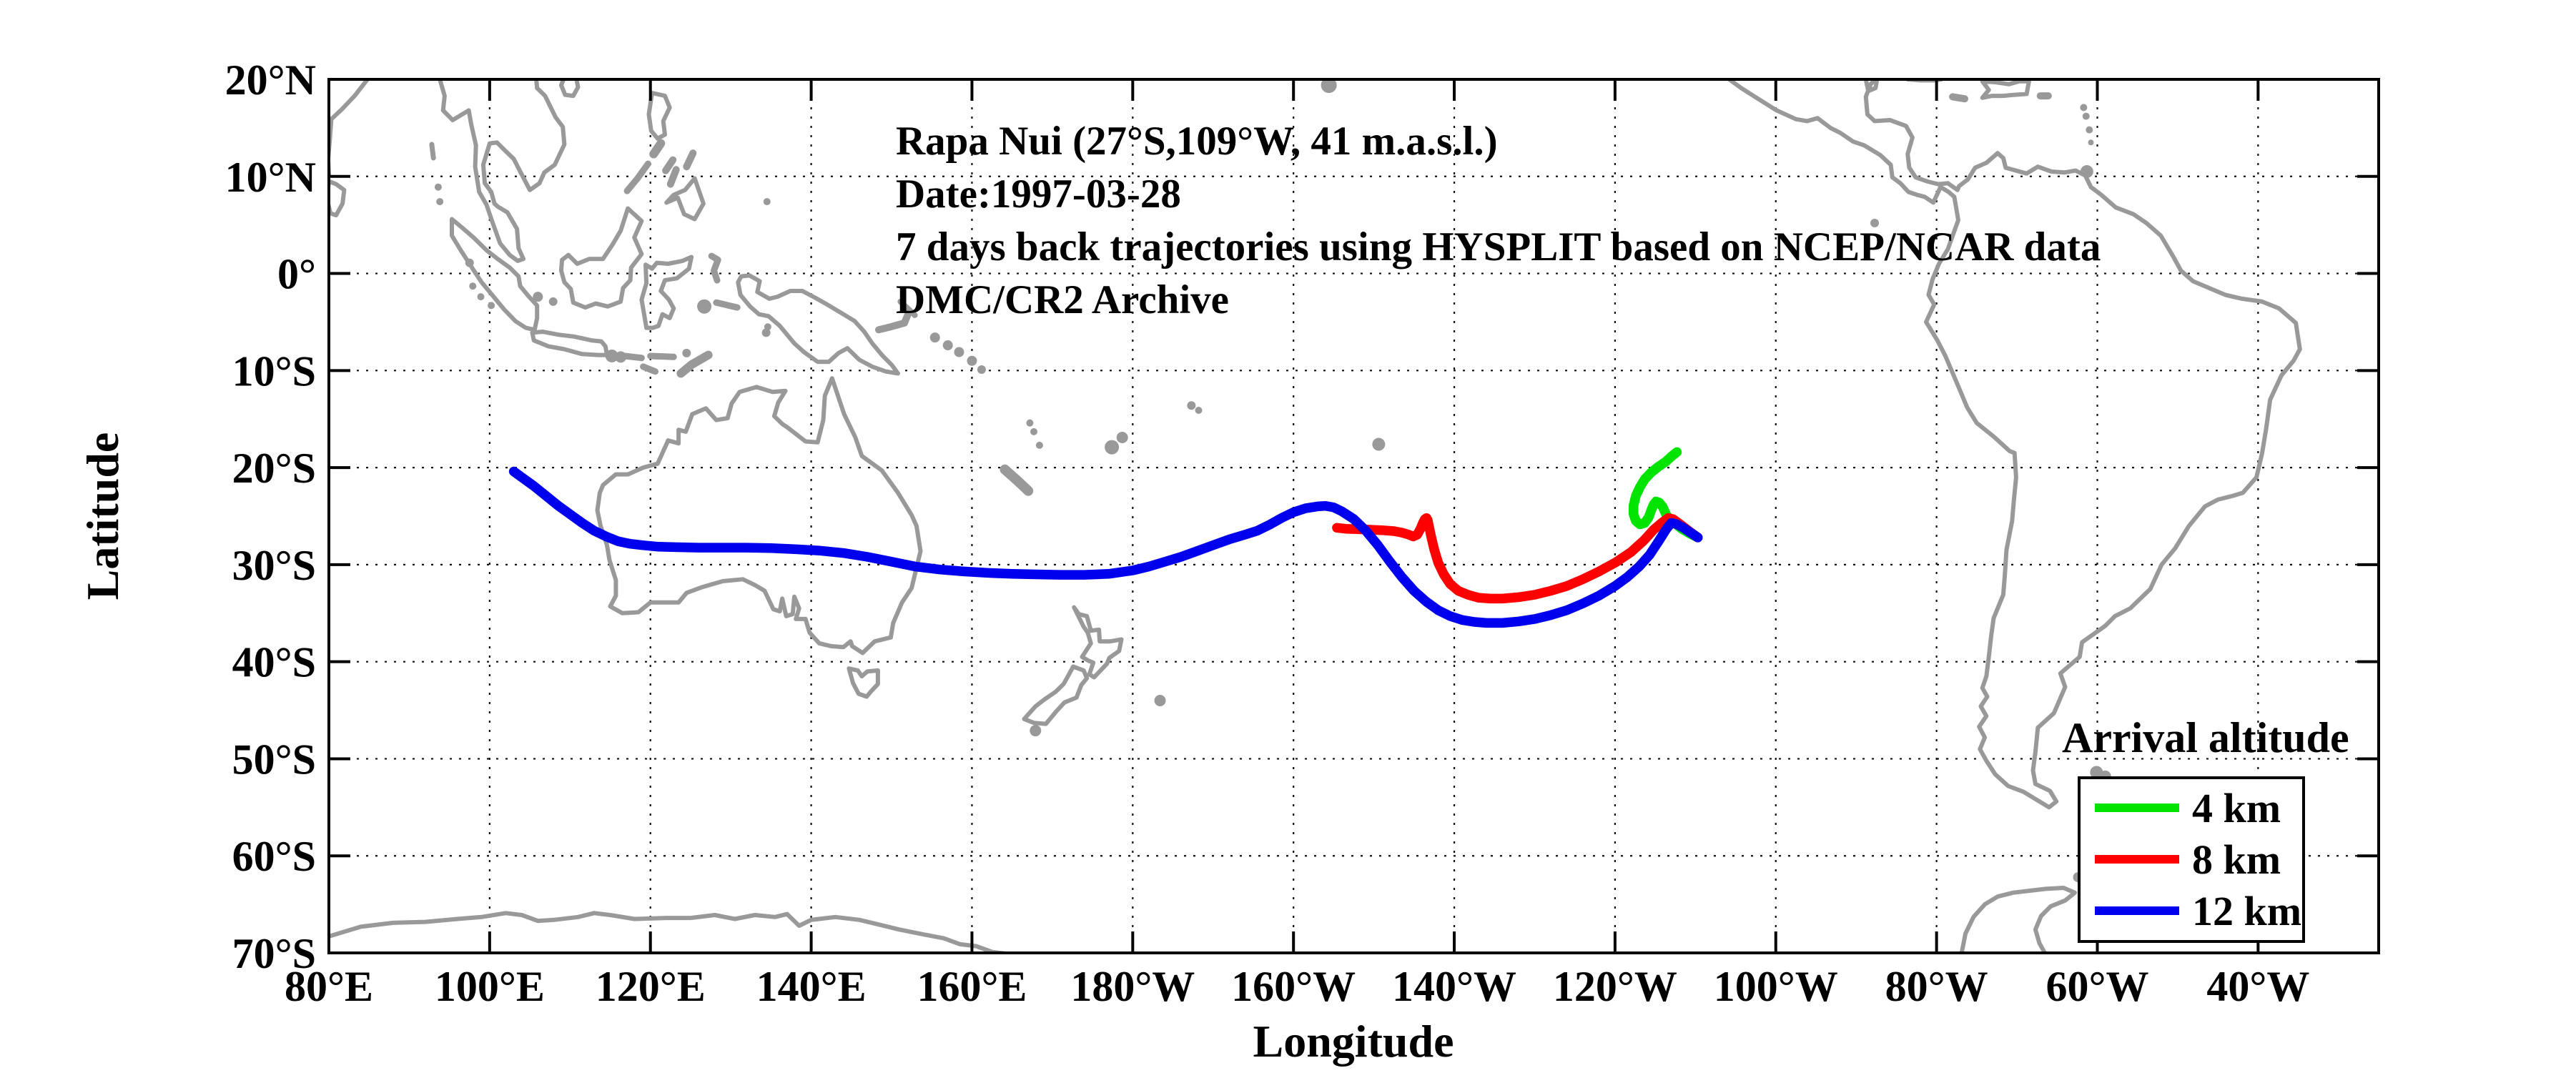  Describe the element at coordinates (1112, 447) in the screenshot. I see `island-fiji-viti-levu` at that location.